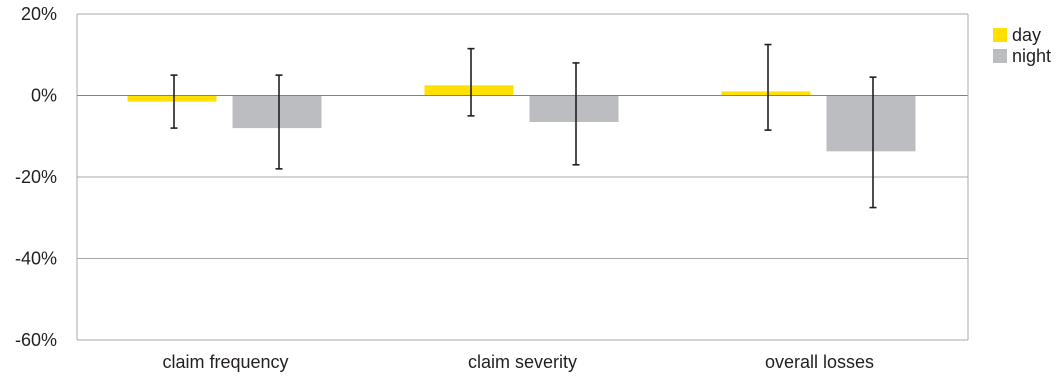 The image size is (1062, 377). I want to click on legend-swatch-night, so click(1000, 56).